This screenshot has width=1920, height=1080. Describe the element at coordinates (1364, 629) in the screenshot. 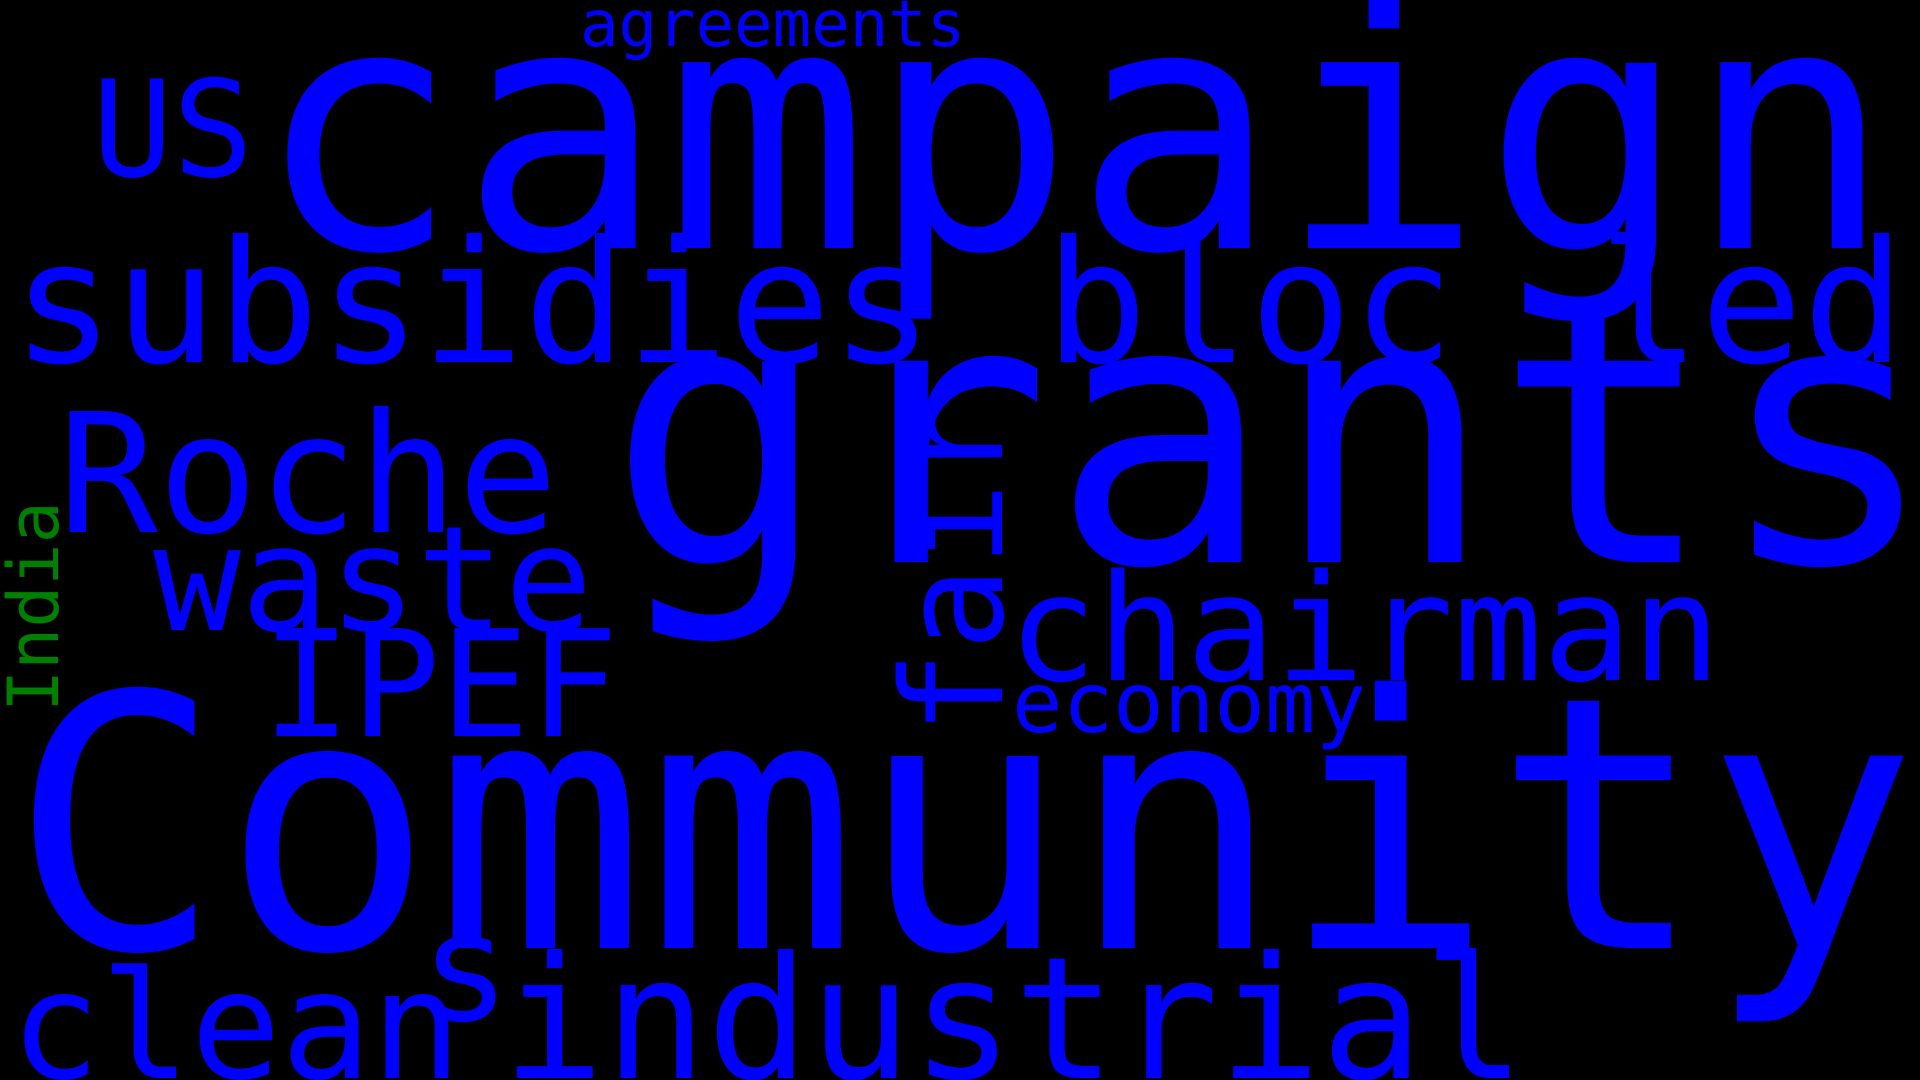

I see `word-chairman: chairman` at that location.